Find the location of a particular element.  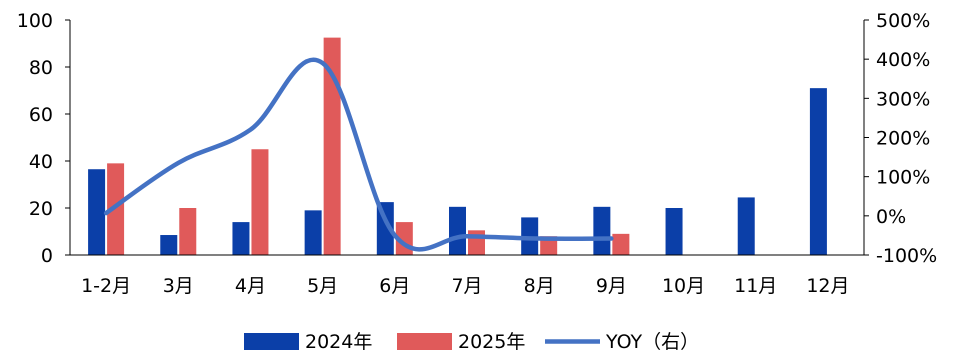

x-tick-labels: 1-2月 3月 4月 5月 6月 7月 8月 9月 10月 11月 12月 is located at coordinates (465, 286).